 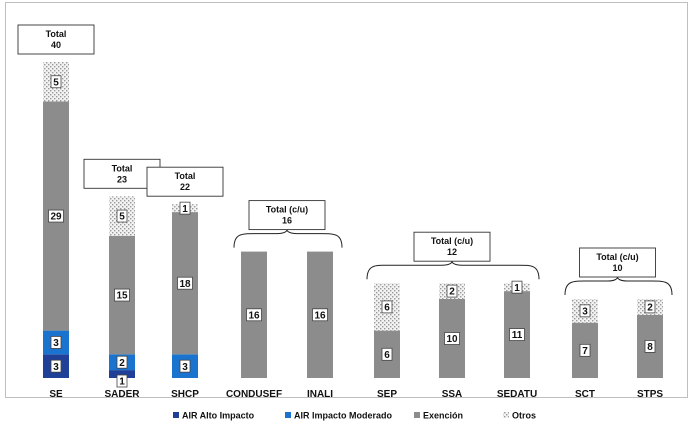 What do you see at coordinates (617, 268) in the screenshot?
I see `total-value: 10` at bounding box center [617, 268].